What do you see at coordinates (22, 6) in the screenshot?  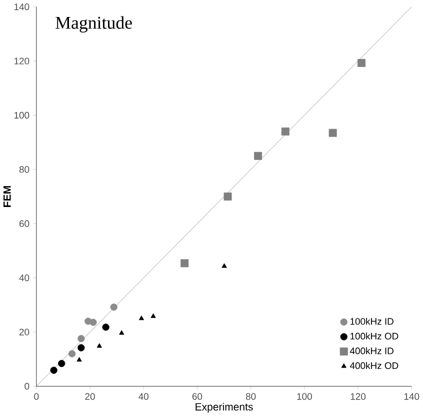 I see `y-tick-label: 140` at bounding box center [22, 6].